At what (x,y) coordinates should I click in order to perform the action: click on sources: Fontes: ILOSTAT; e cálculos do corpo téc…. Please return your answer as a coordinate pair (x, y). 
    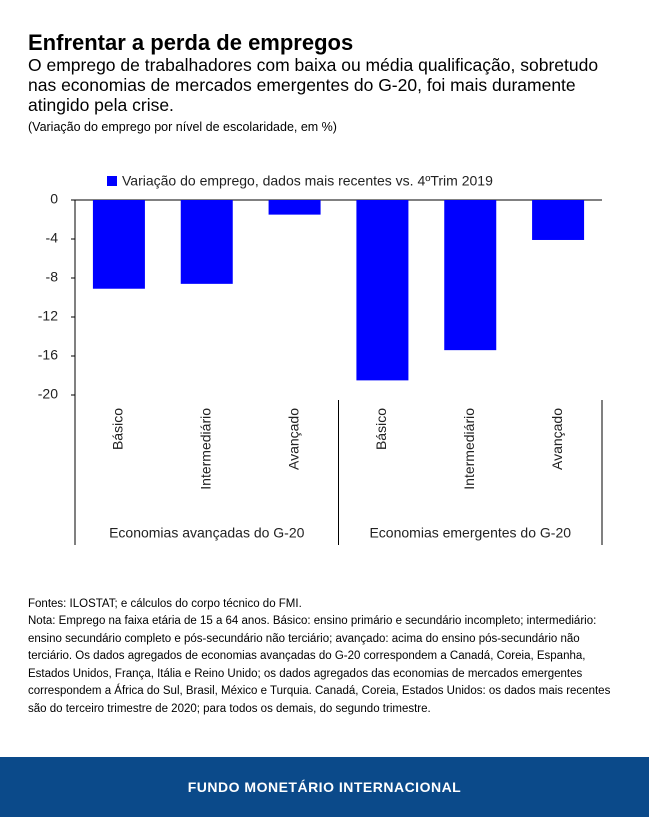
    Looking at the image, I should click on (165, 604).